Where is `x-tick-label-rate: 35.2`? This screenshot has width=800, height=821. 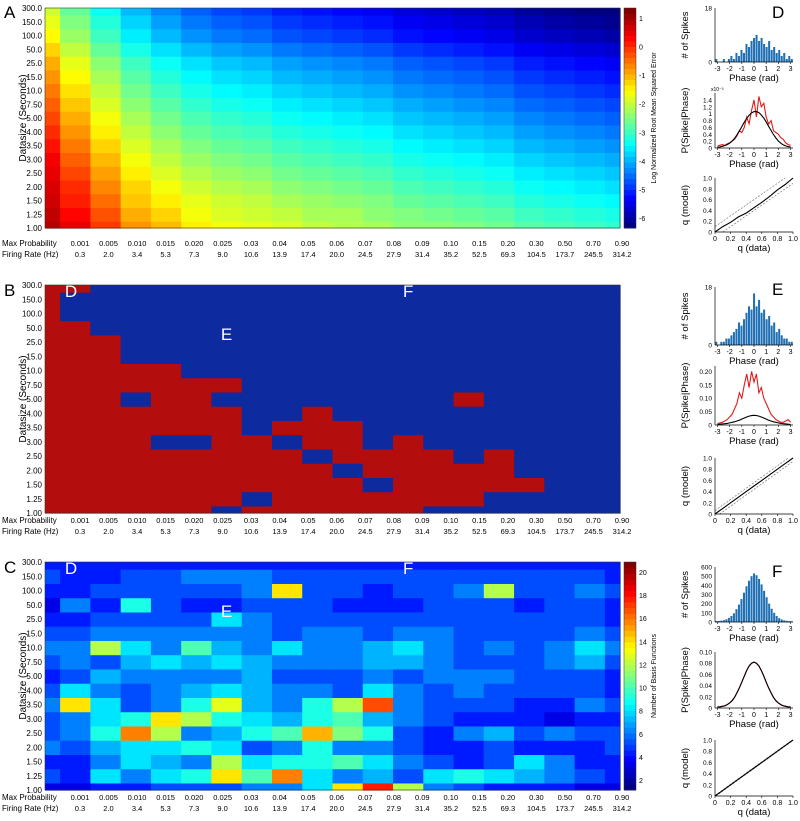 x-tick-label-rate: 35.2 is located at coordinates (451, 808).